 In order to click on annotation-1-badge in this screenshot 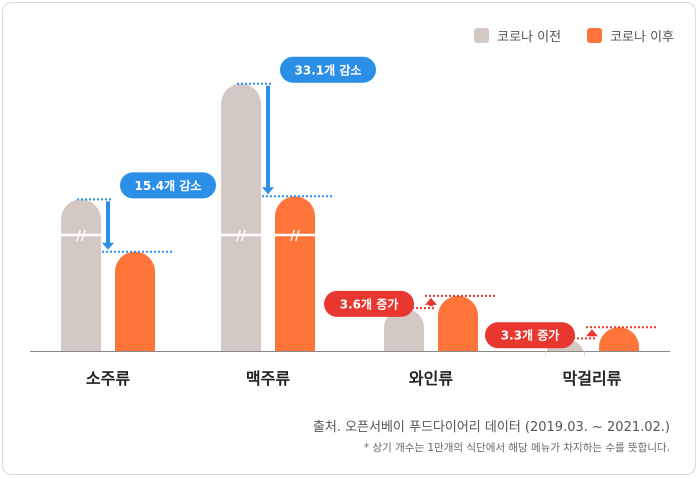, I will do `click(328, 69)`.